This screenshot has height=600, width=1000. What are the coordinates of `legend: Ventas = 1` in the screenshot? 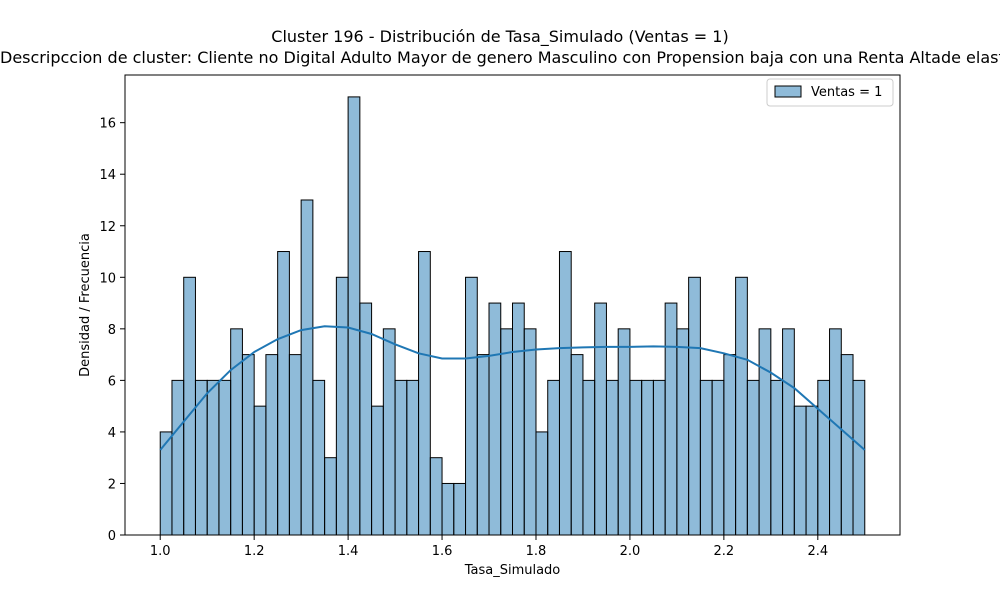 It's located at (830, 92).